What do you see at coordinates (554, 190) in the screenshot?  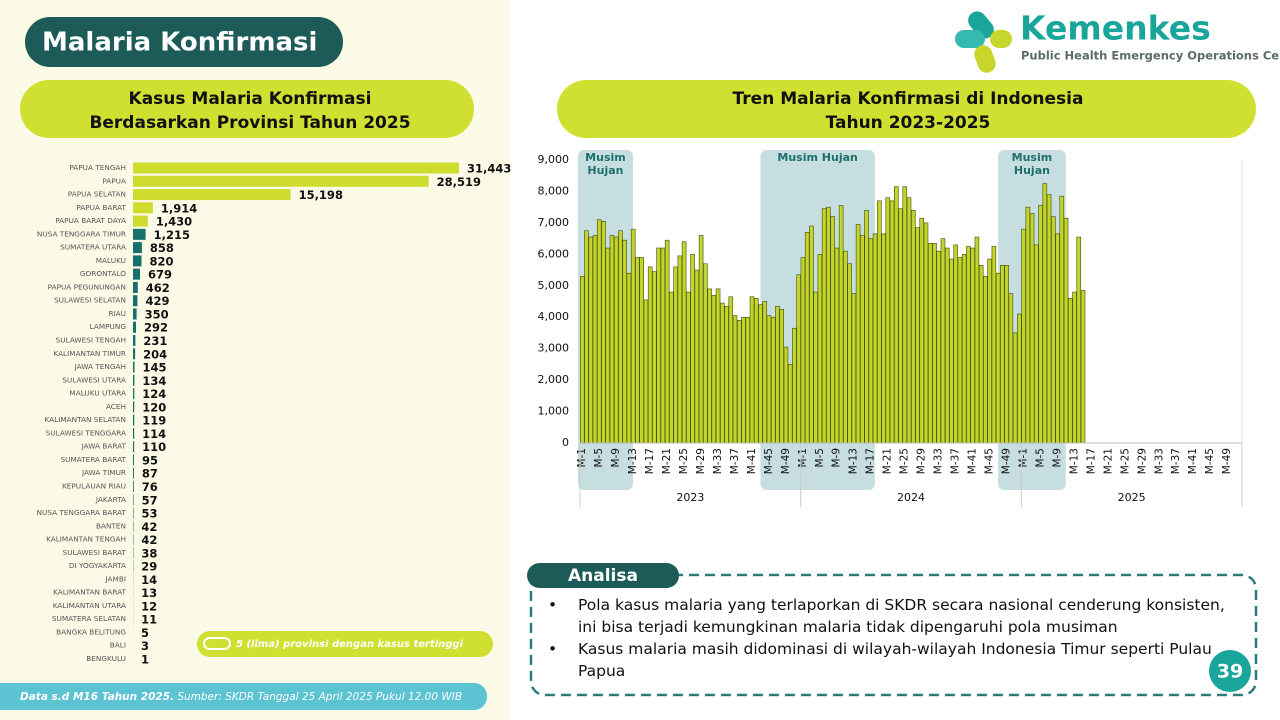 I see `y-tick-label: 8,000` at bounding box center [554, 190].